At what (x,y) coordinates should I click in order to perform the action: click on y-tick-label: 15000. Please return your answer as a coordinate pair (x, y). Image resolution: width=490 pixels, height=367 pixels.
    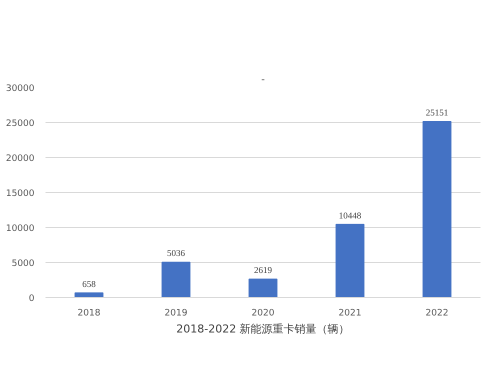
    Looking at the image, I should click on (20, 194).